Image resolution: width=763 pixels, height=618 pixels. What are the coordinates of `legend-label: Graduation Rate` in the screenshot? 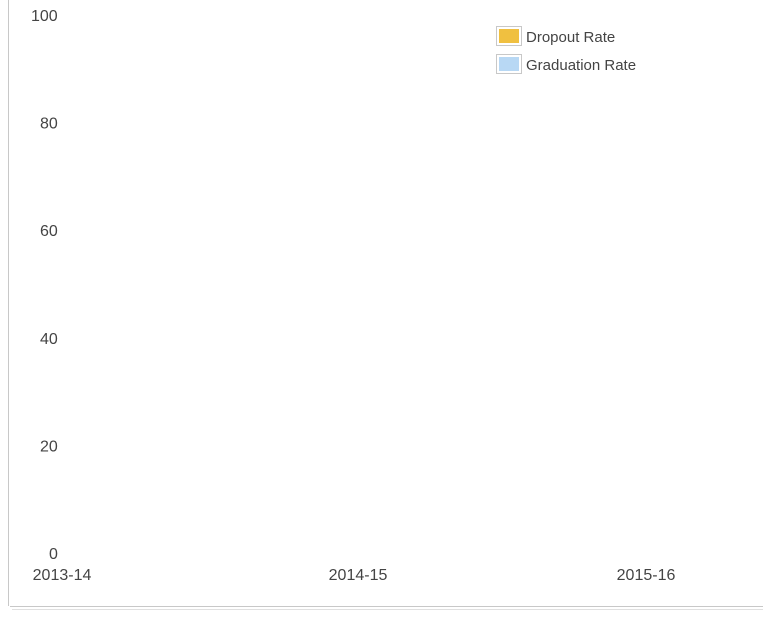 It's located at (581, 65).